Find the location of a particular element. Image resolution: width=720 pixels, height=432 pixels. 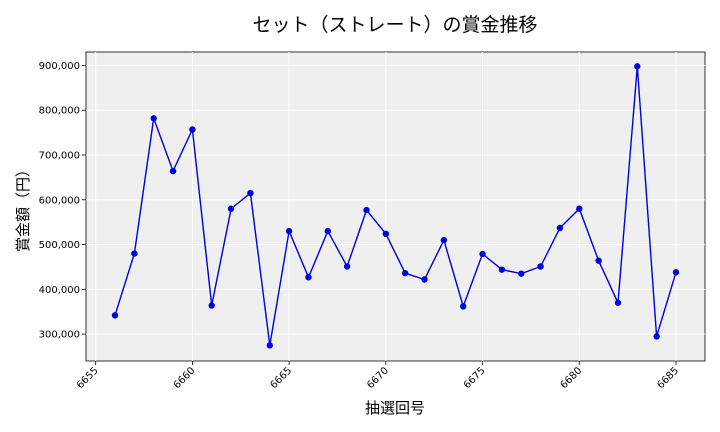

x-tick-label: 6675 is located at coordinates (475, 378).